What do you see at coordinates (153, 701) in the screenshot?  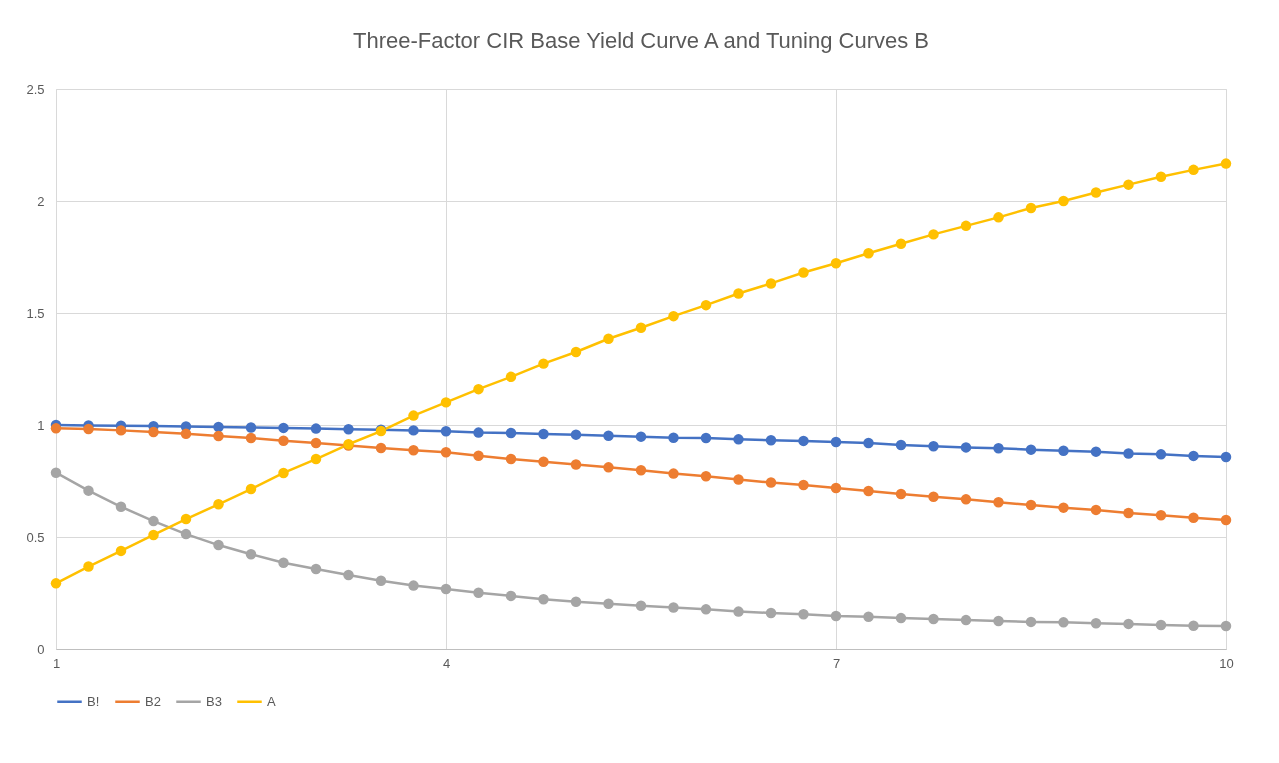 I see `legend-label: B2` at bounding box center [153, 701].